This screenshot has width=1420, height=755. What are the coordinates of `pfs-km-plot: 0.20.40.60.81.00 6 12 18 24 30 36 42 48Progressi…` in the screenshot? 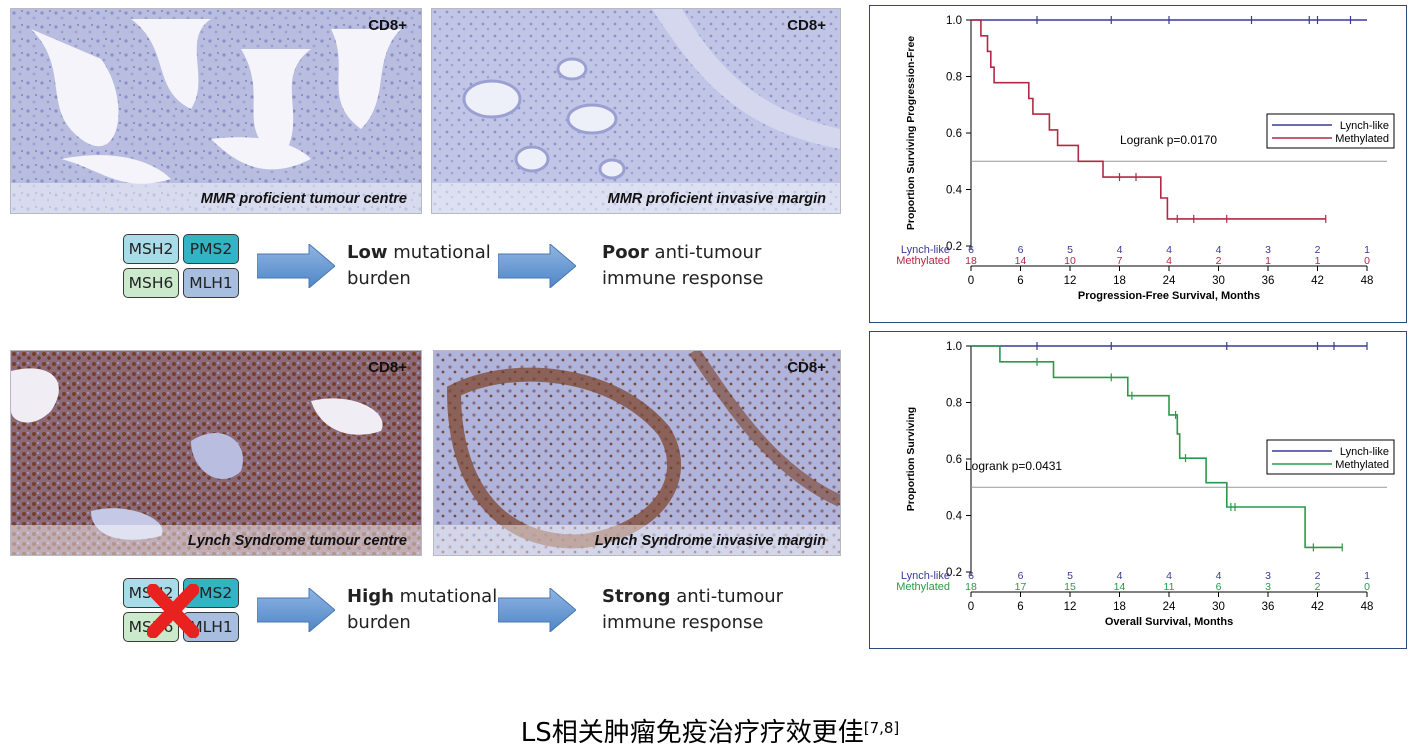 It's located at (1145, 158).